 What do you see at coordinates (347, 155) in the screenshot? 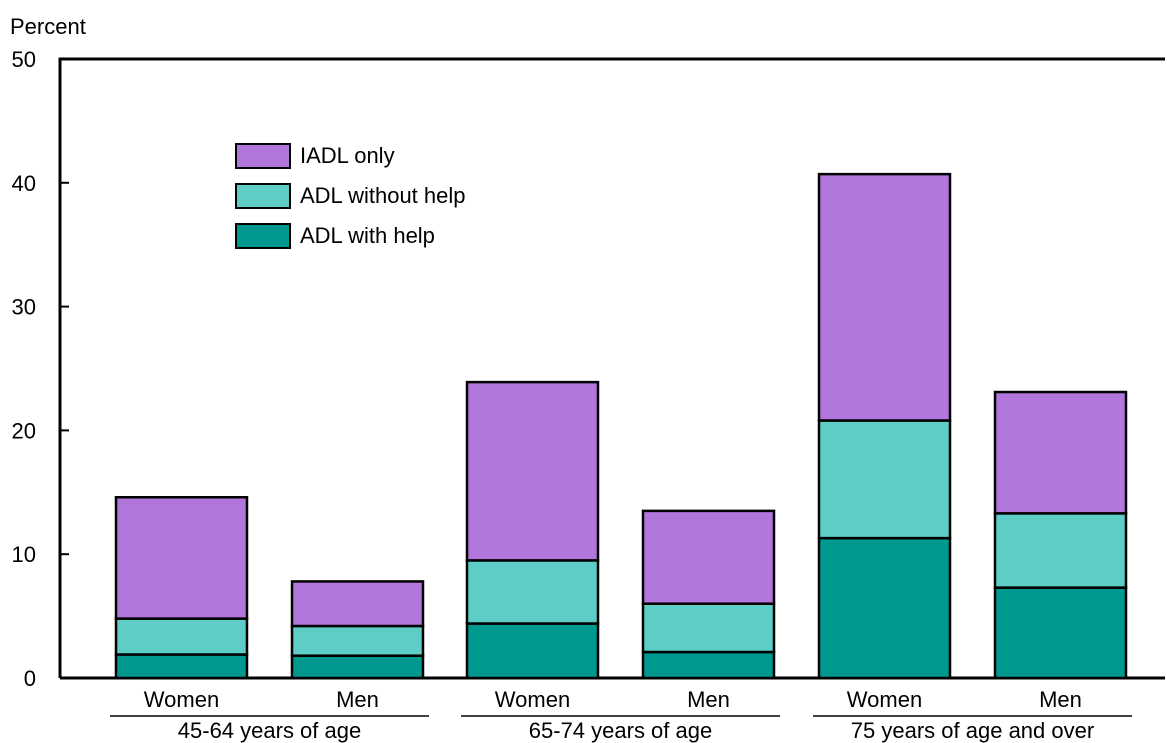
I see `legend-label: IADL only` at bounding box center [347, 155].